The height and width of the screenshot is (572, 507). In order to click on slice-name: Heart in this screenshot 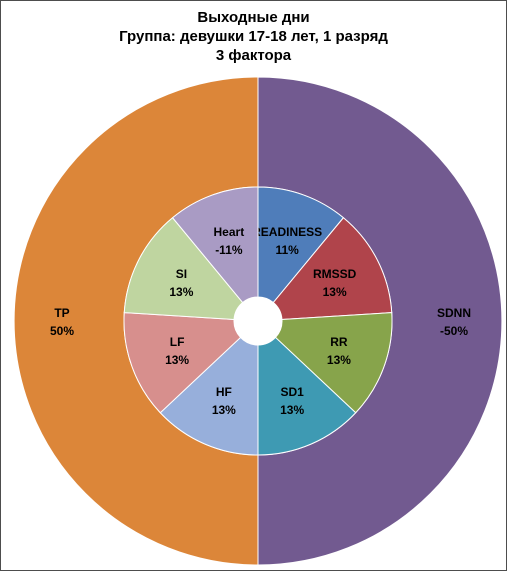, I will do `click(229, 232)`.